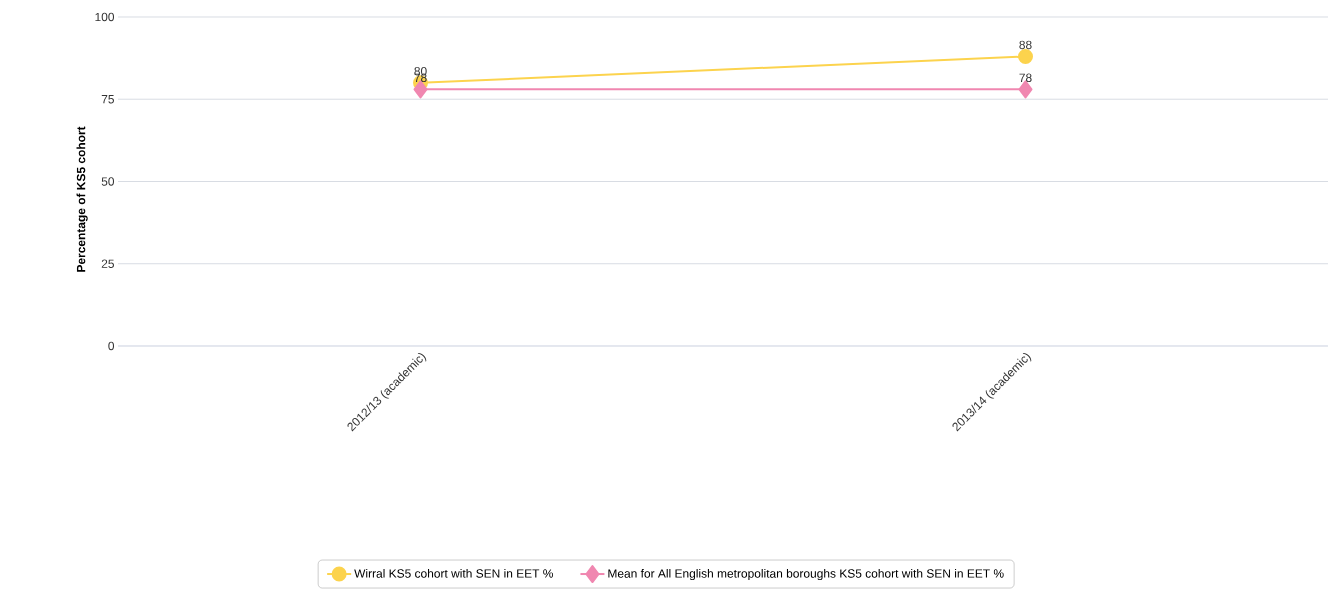  What do you see at coordinates (1025, 78) in the screenshot?
I see `data-label: 78` at bounding box center [1025, 78].